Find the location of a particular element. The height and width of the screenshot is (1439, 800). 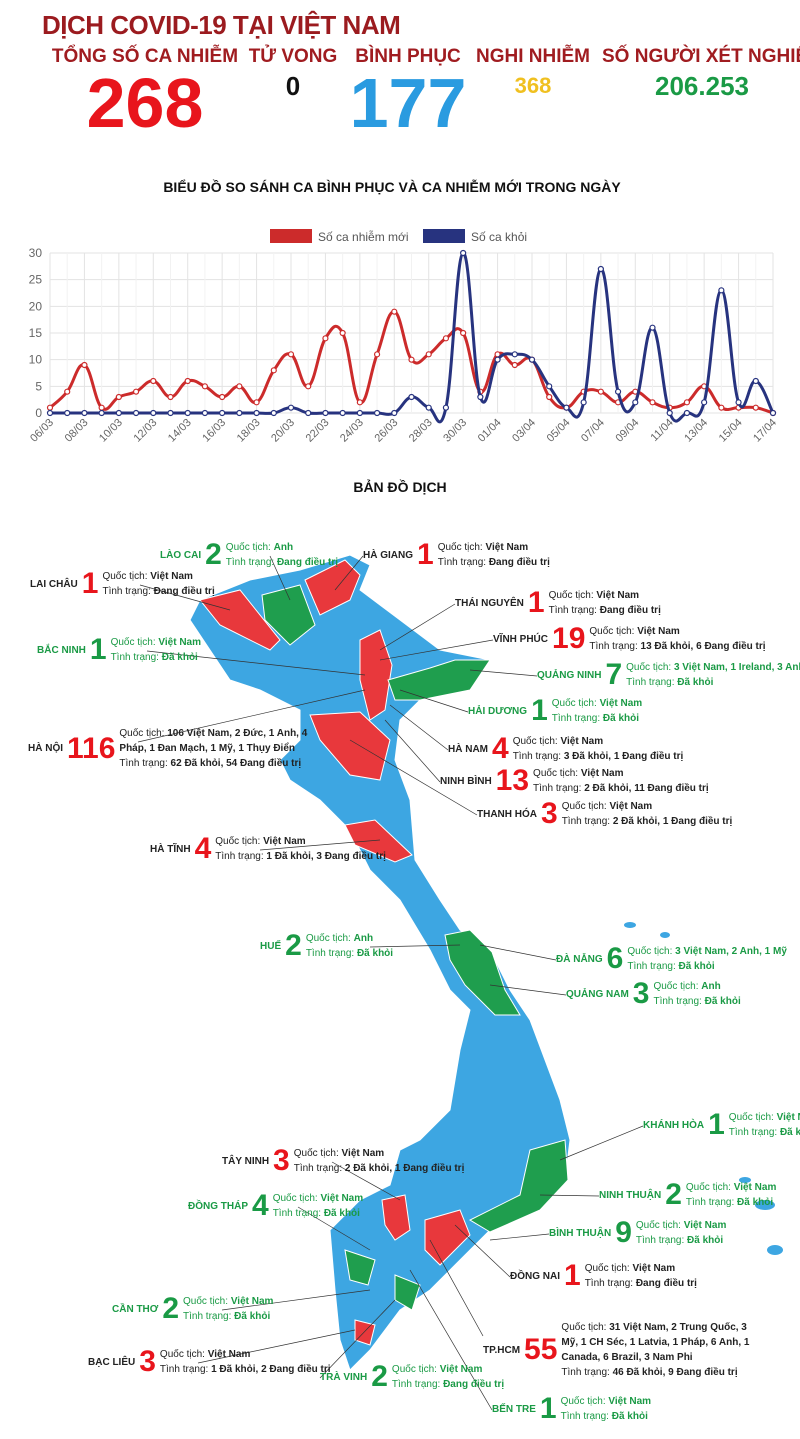

province-count: 7 is located at coordinates (614, 674).